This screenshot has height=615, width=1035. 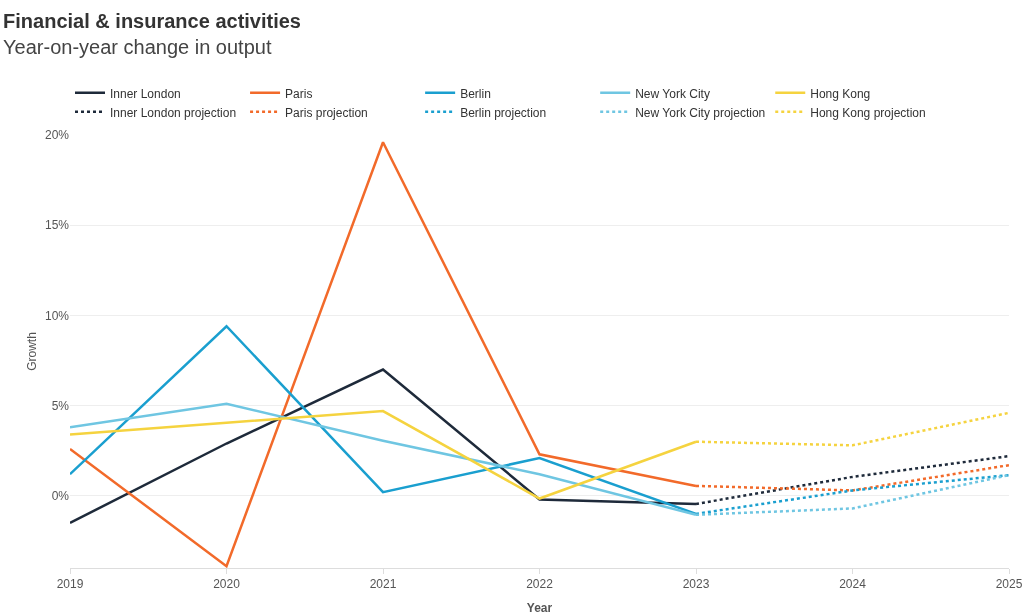 What do you see at coordinates (145, 93) in the screenshot?
I see `legend-label: Inner London` at bounding box center [145, 93].